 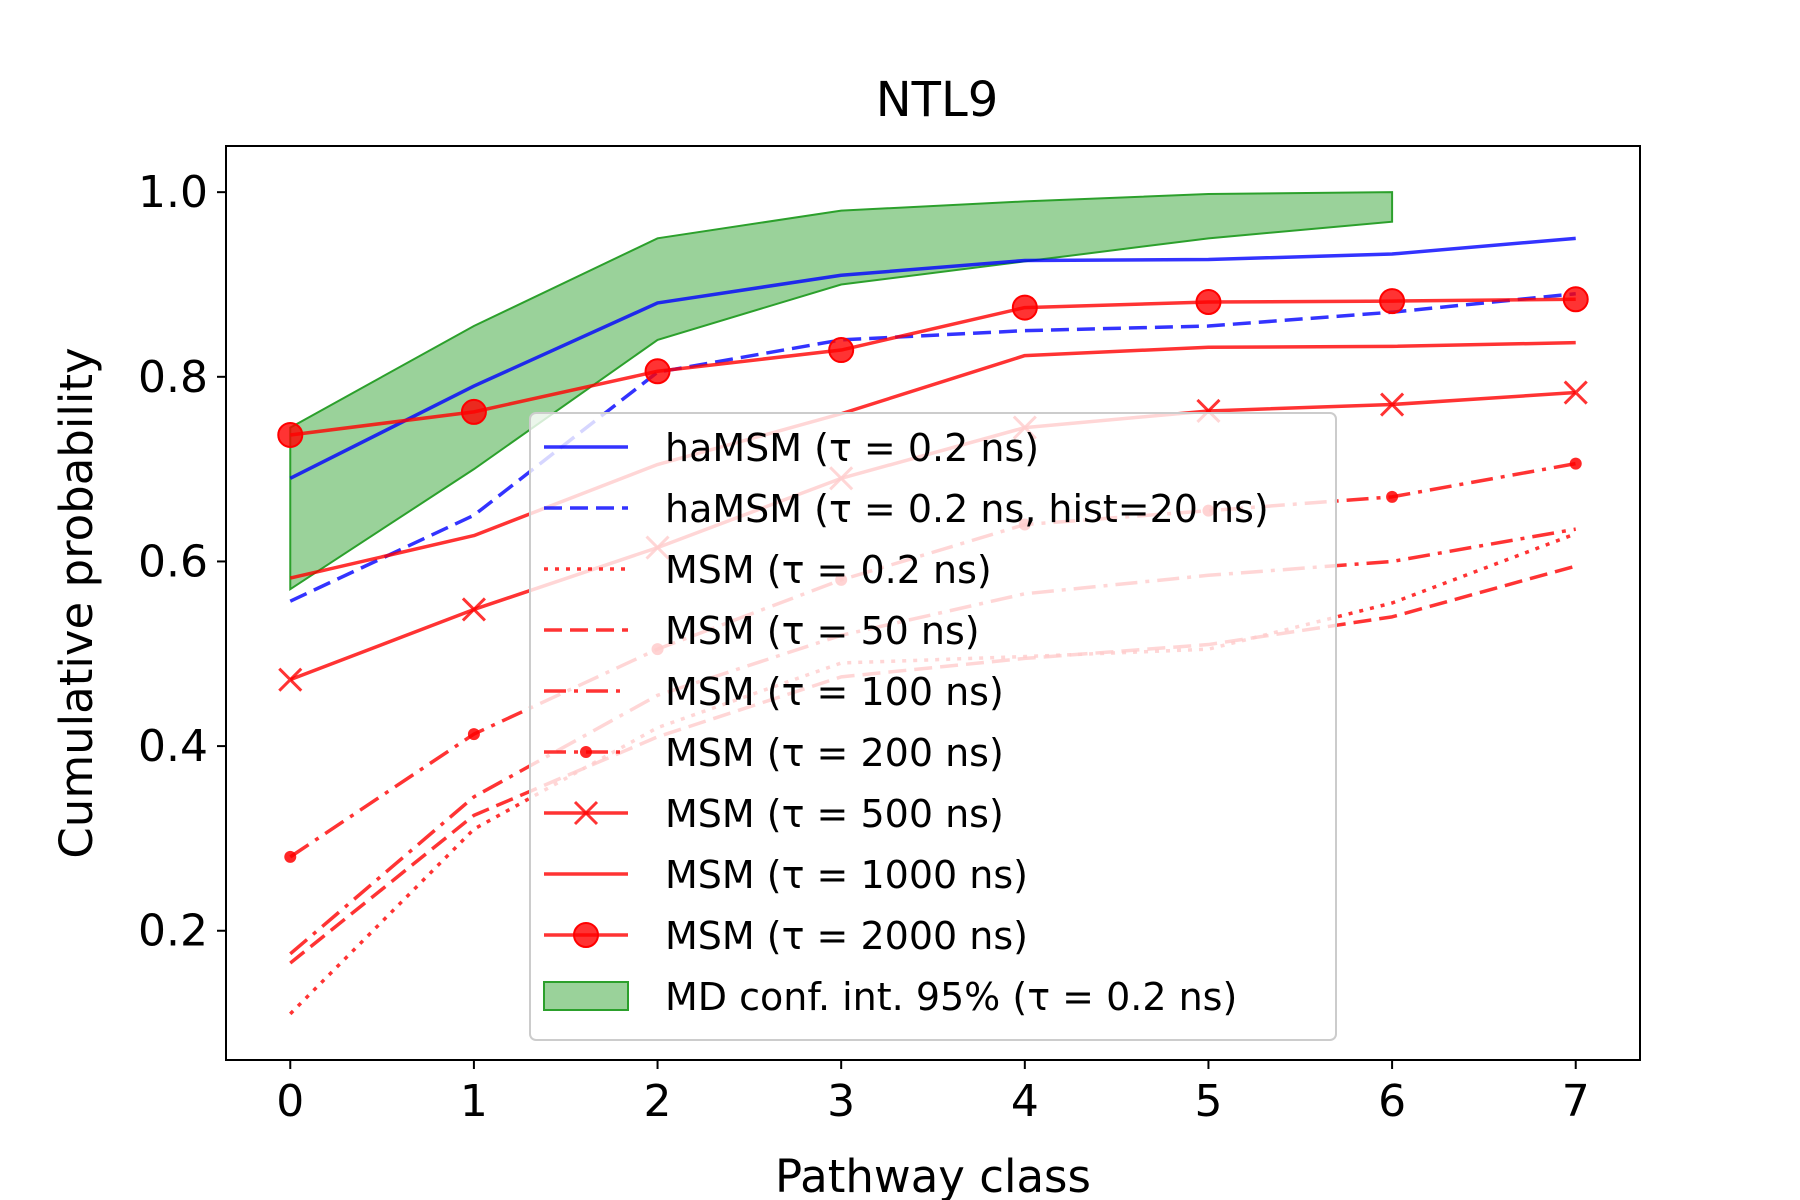 I want to click on y-axis-ticks: 0.2 0.4 0.6 0.8 1.0, so click(x=182, y=562).